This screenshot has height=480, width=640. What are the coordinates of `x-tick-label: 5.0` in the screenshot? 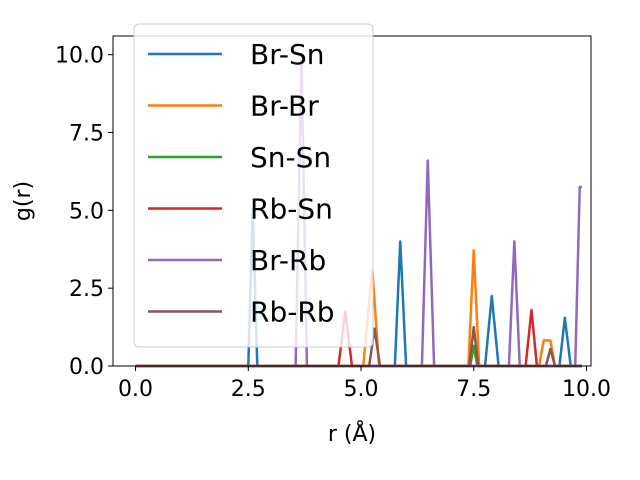 It's located at (361, 389).